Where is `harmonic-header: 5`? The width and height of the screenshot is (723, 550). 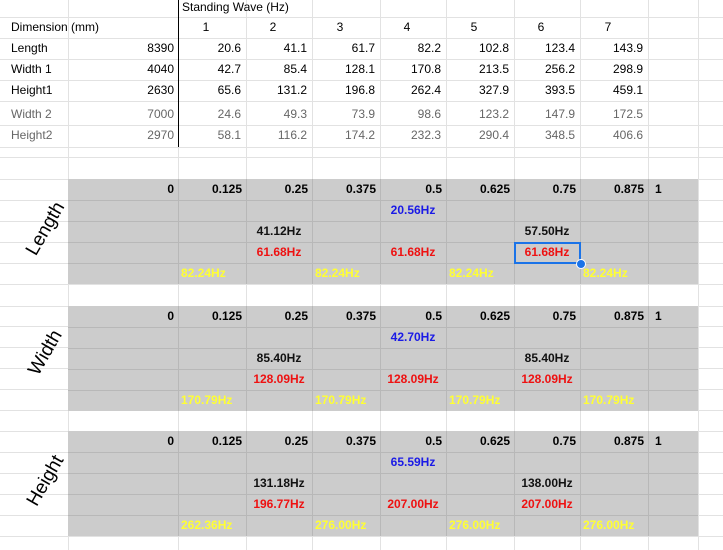 harmonic-header: 5 is located at coordinates (474, 27).